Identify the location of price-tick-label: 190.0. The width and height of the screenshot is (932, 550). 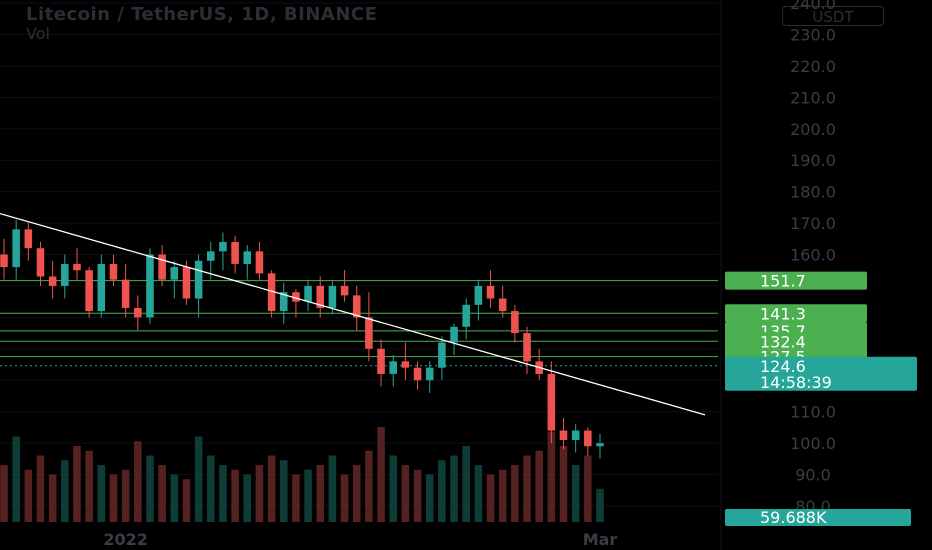
(813, 160).